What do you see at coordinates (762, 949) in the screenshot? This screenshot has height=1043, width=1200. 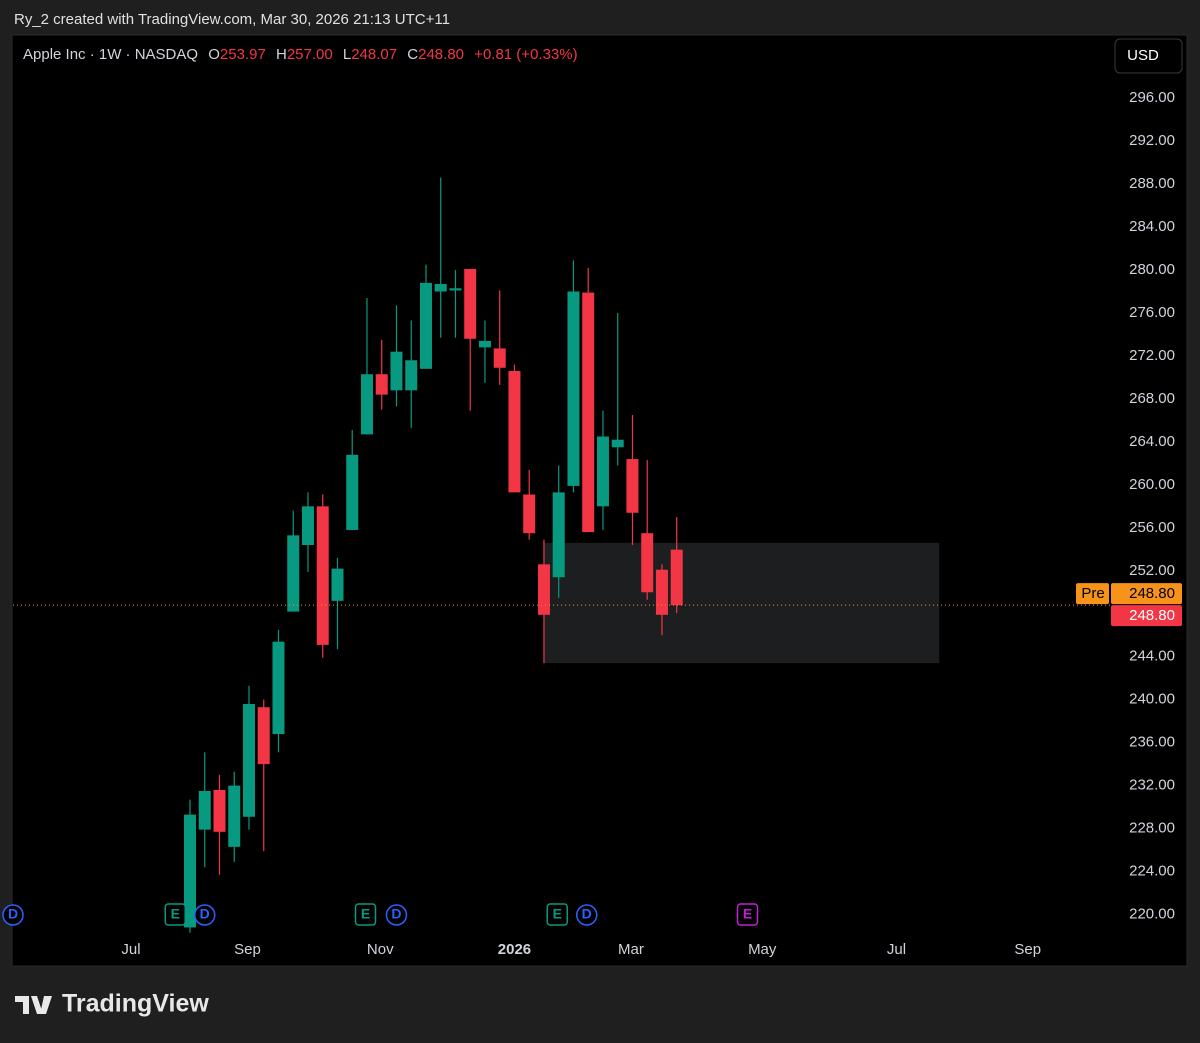 I see `x-tick-label: May` at bounding box center [762, 949].